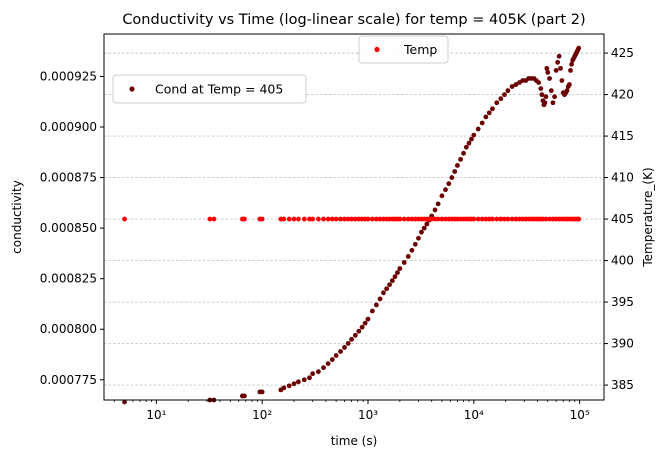 The height and width of the screenshot is (459, 666). What do you see at coordinates (622, 261) in the screenshot?
I see `y2-tick-label: 400` at bounding box center [622, 261].